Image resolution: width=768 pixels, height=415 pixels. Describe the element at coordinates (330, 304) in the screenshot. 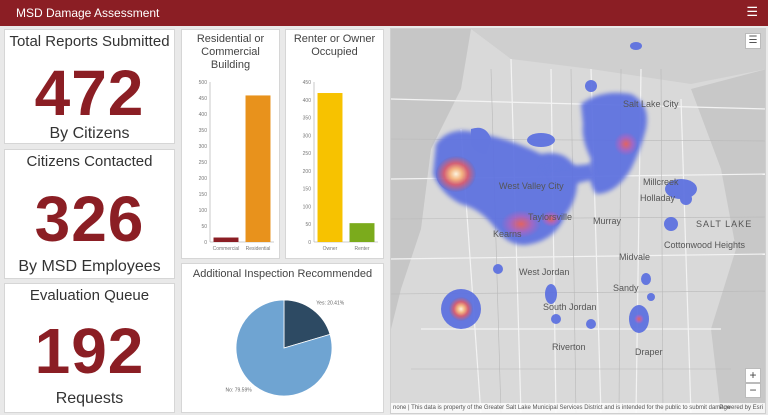

I see `pie-label: Yes: 20.41%` at that location.